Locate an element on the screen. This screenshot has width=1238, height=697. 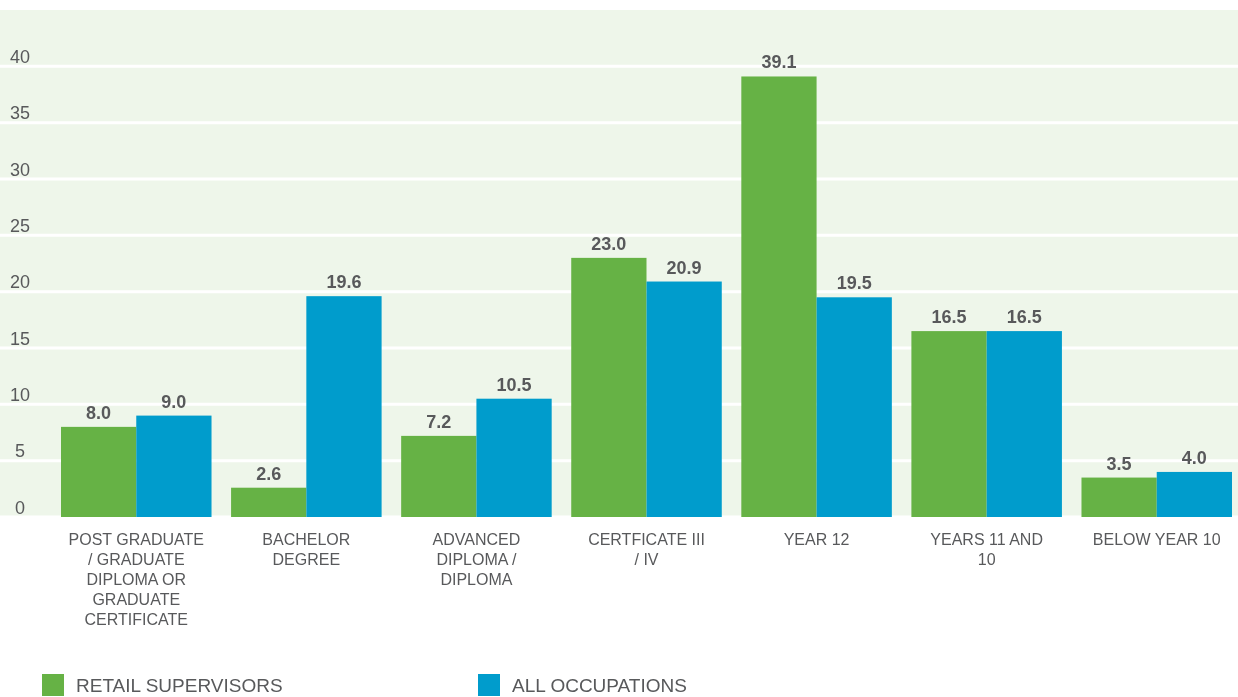
x-tick-label: BELOW YEAR 10 is located at coordinates (1156, 539).